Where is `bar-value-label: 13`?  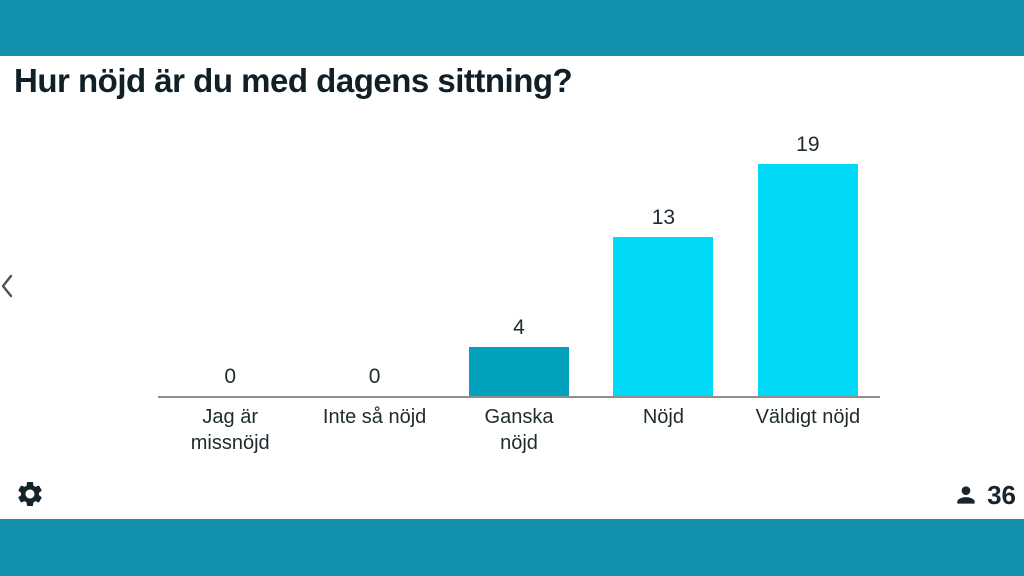 bar-value-label: 13 is located at coordinates (663, 217).